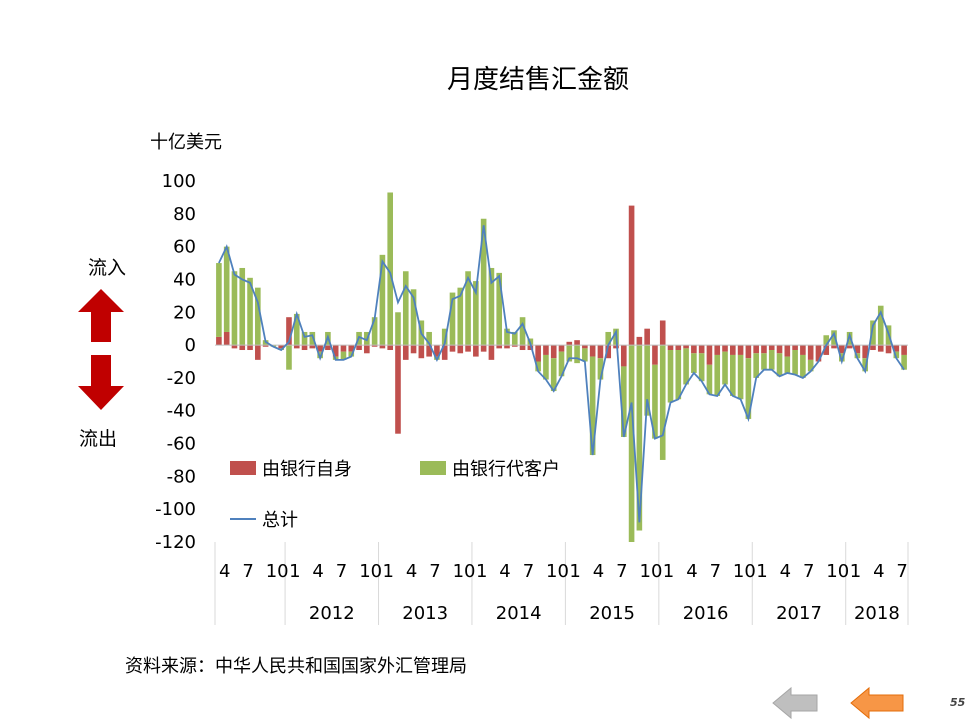  I want to click on page-number: 55, so click(958, 702).